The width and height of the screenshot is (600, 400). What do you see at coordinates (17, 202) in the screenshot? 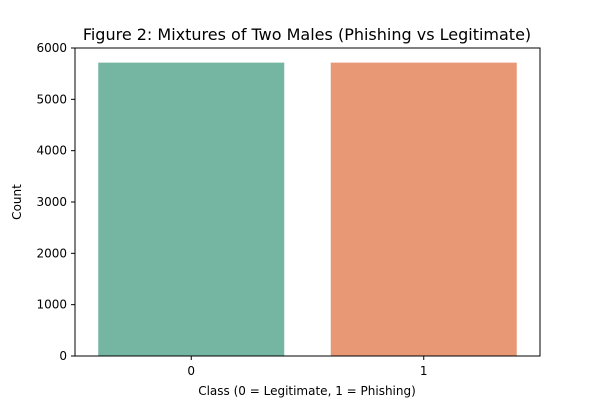
I see `y-axis-label: Count` at bounding box center [17, 202].